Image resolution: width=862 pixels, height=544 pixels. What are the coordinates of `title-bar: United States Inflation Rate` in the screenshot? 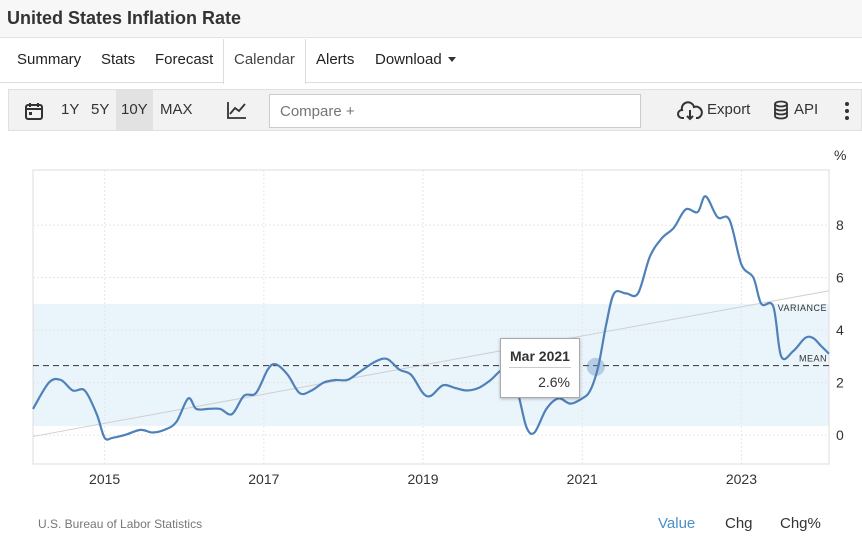 It's located at (431, 19).